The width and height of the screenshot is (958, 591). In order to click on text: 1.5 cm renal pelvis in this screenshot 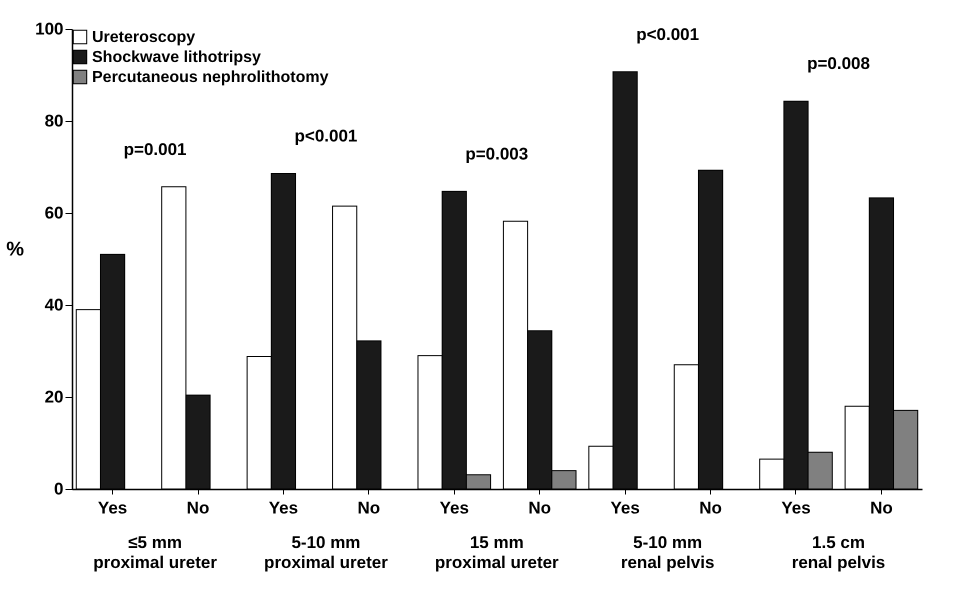, I will do `click(839, 552)`.